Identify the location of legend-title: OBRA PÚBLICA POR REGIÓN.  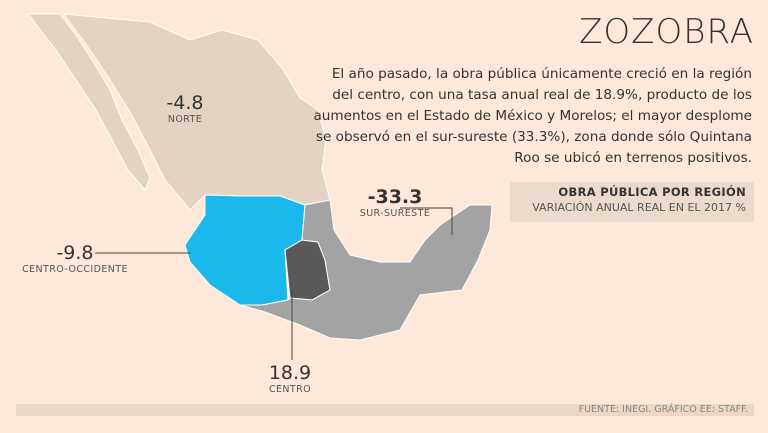
(652, 192).